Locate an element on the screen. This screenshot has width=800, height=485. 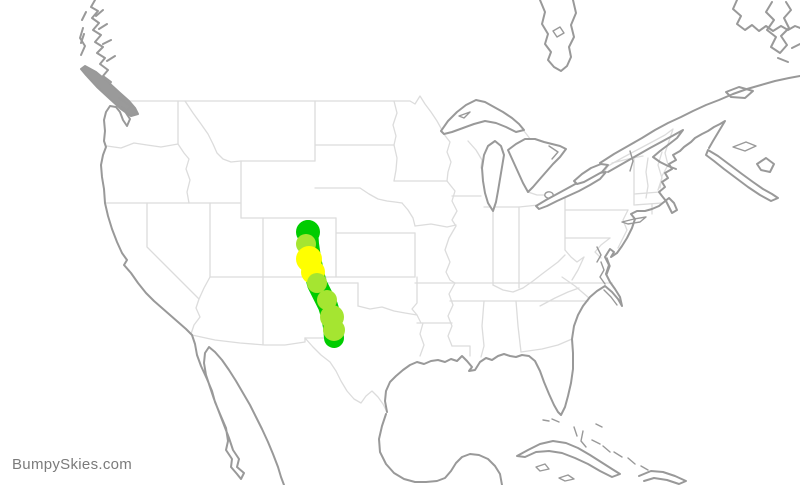
coast-haida-gwaii is located at coordinates (82, 41).